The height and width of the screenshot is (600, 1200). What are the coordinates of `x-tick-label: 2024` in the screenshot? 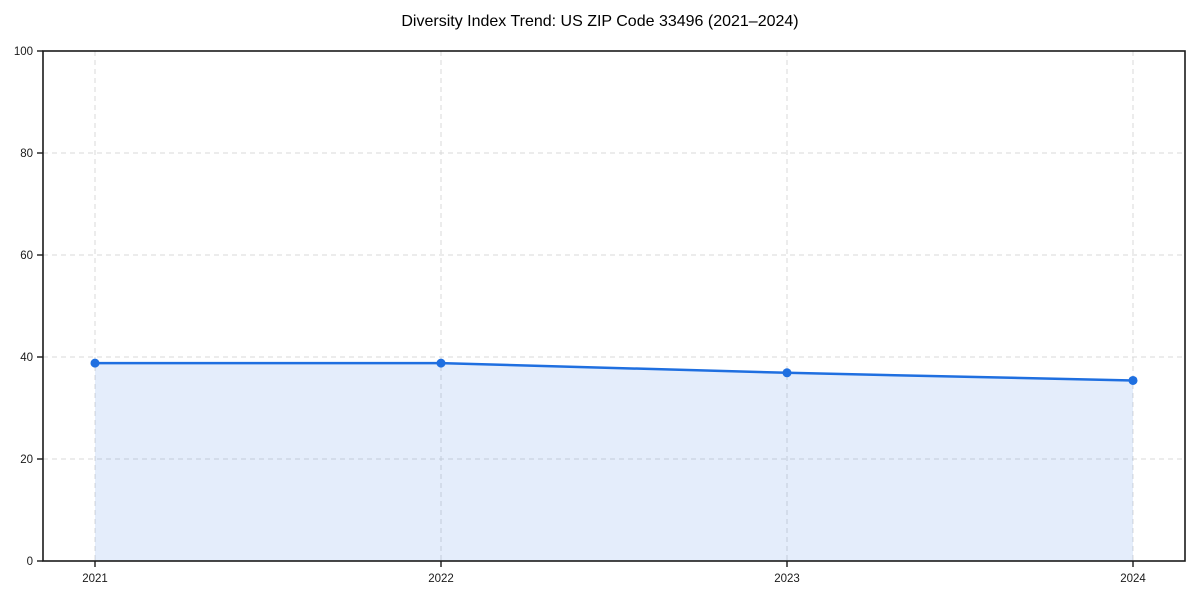 It's located at (1133, 579).